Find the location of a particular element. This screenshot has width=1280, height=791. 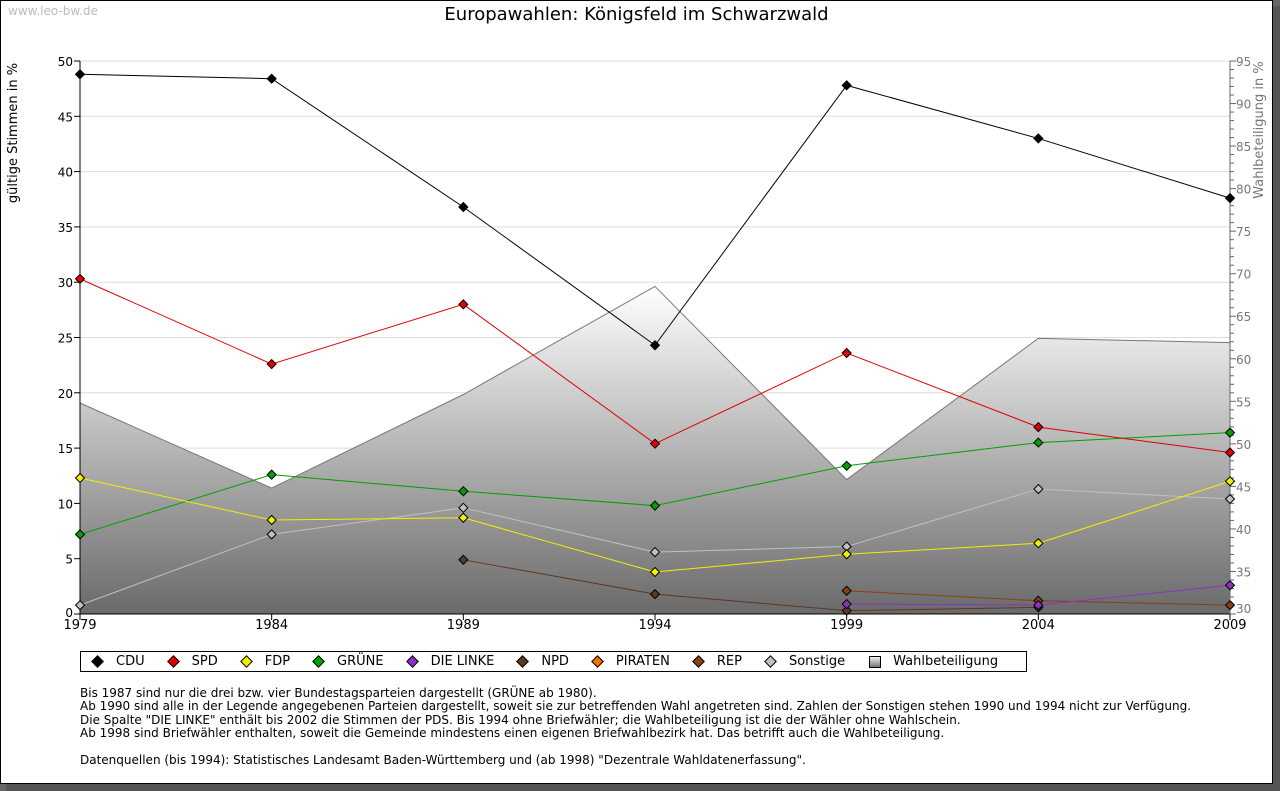

legend-item: Wahlbeteiligung is located at coordinates (933, 661).